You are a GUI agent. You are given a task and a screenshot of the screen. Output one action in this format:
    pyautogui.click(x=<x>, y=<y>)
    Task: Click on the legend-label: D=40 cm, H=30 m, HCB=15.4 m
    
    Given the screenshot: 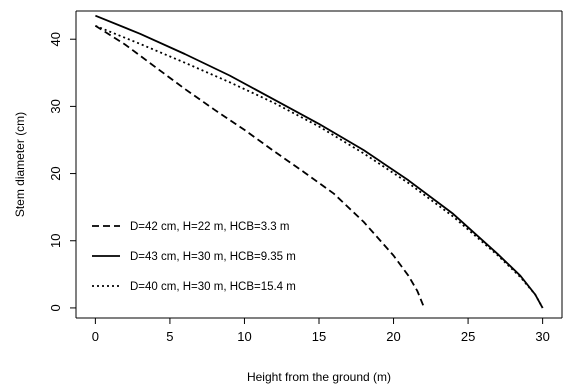 What is the action you would take?
    pyautogui.click(x=213, y=287)
    